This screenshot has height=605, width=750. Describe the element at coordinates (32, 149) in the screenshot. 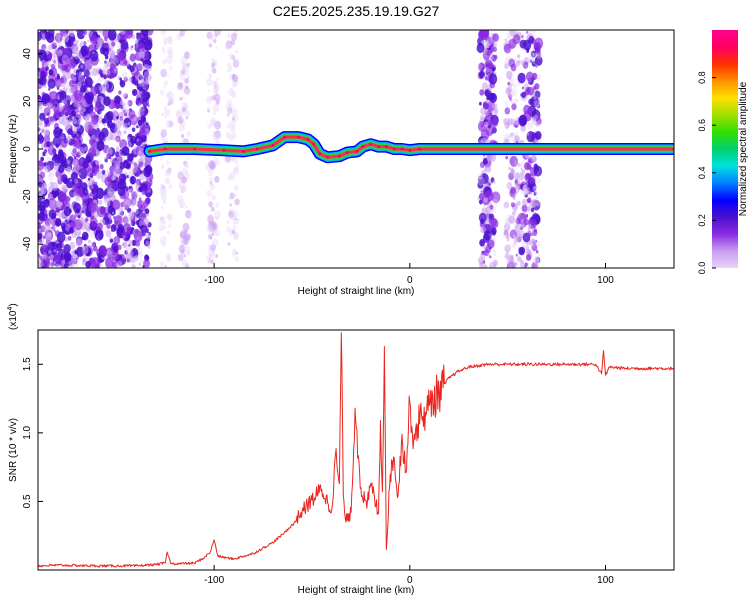

I see `spectrogram-y-ticks: -40 -20 0 20 40` at that location.